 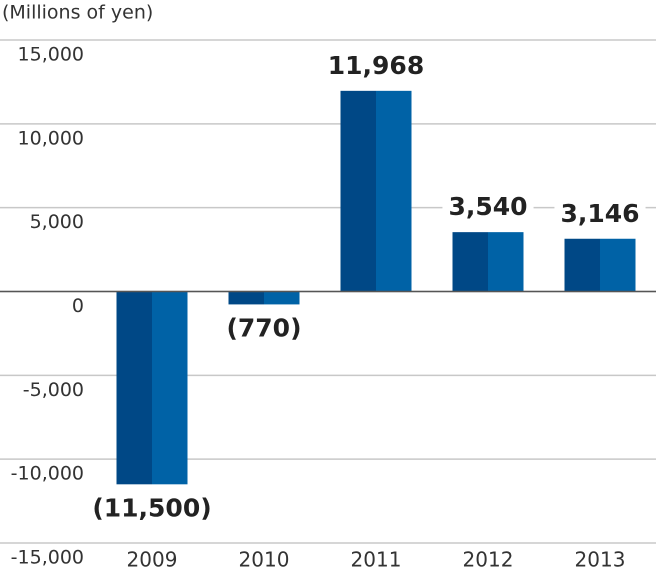 I want to click on value-label: 11,968, so click(x=376, y=65).